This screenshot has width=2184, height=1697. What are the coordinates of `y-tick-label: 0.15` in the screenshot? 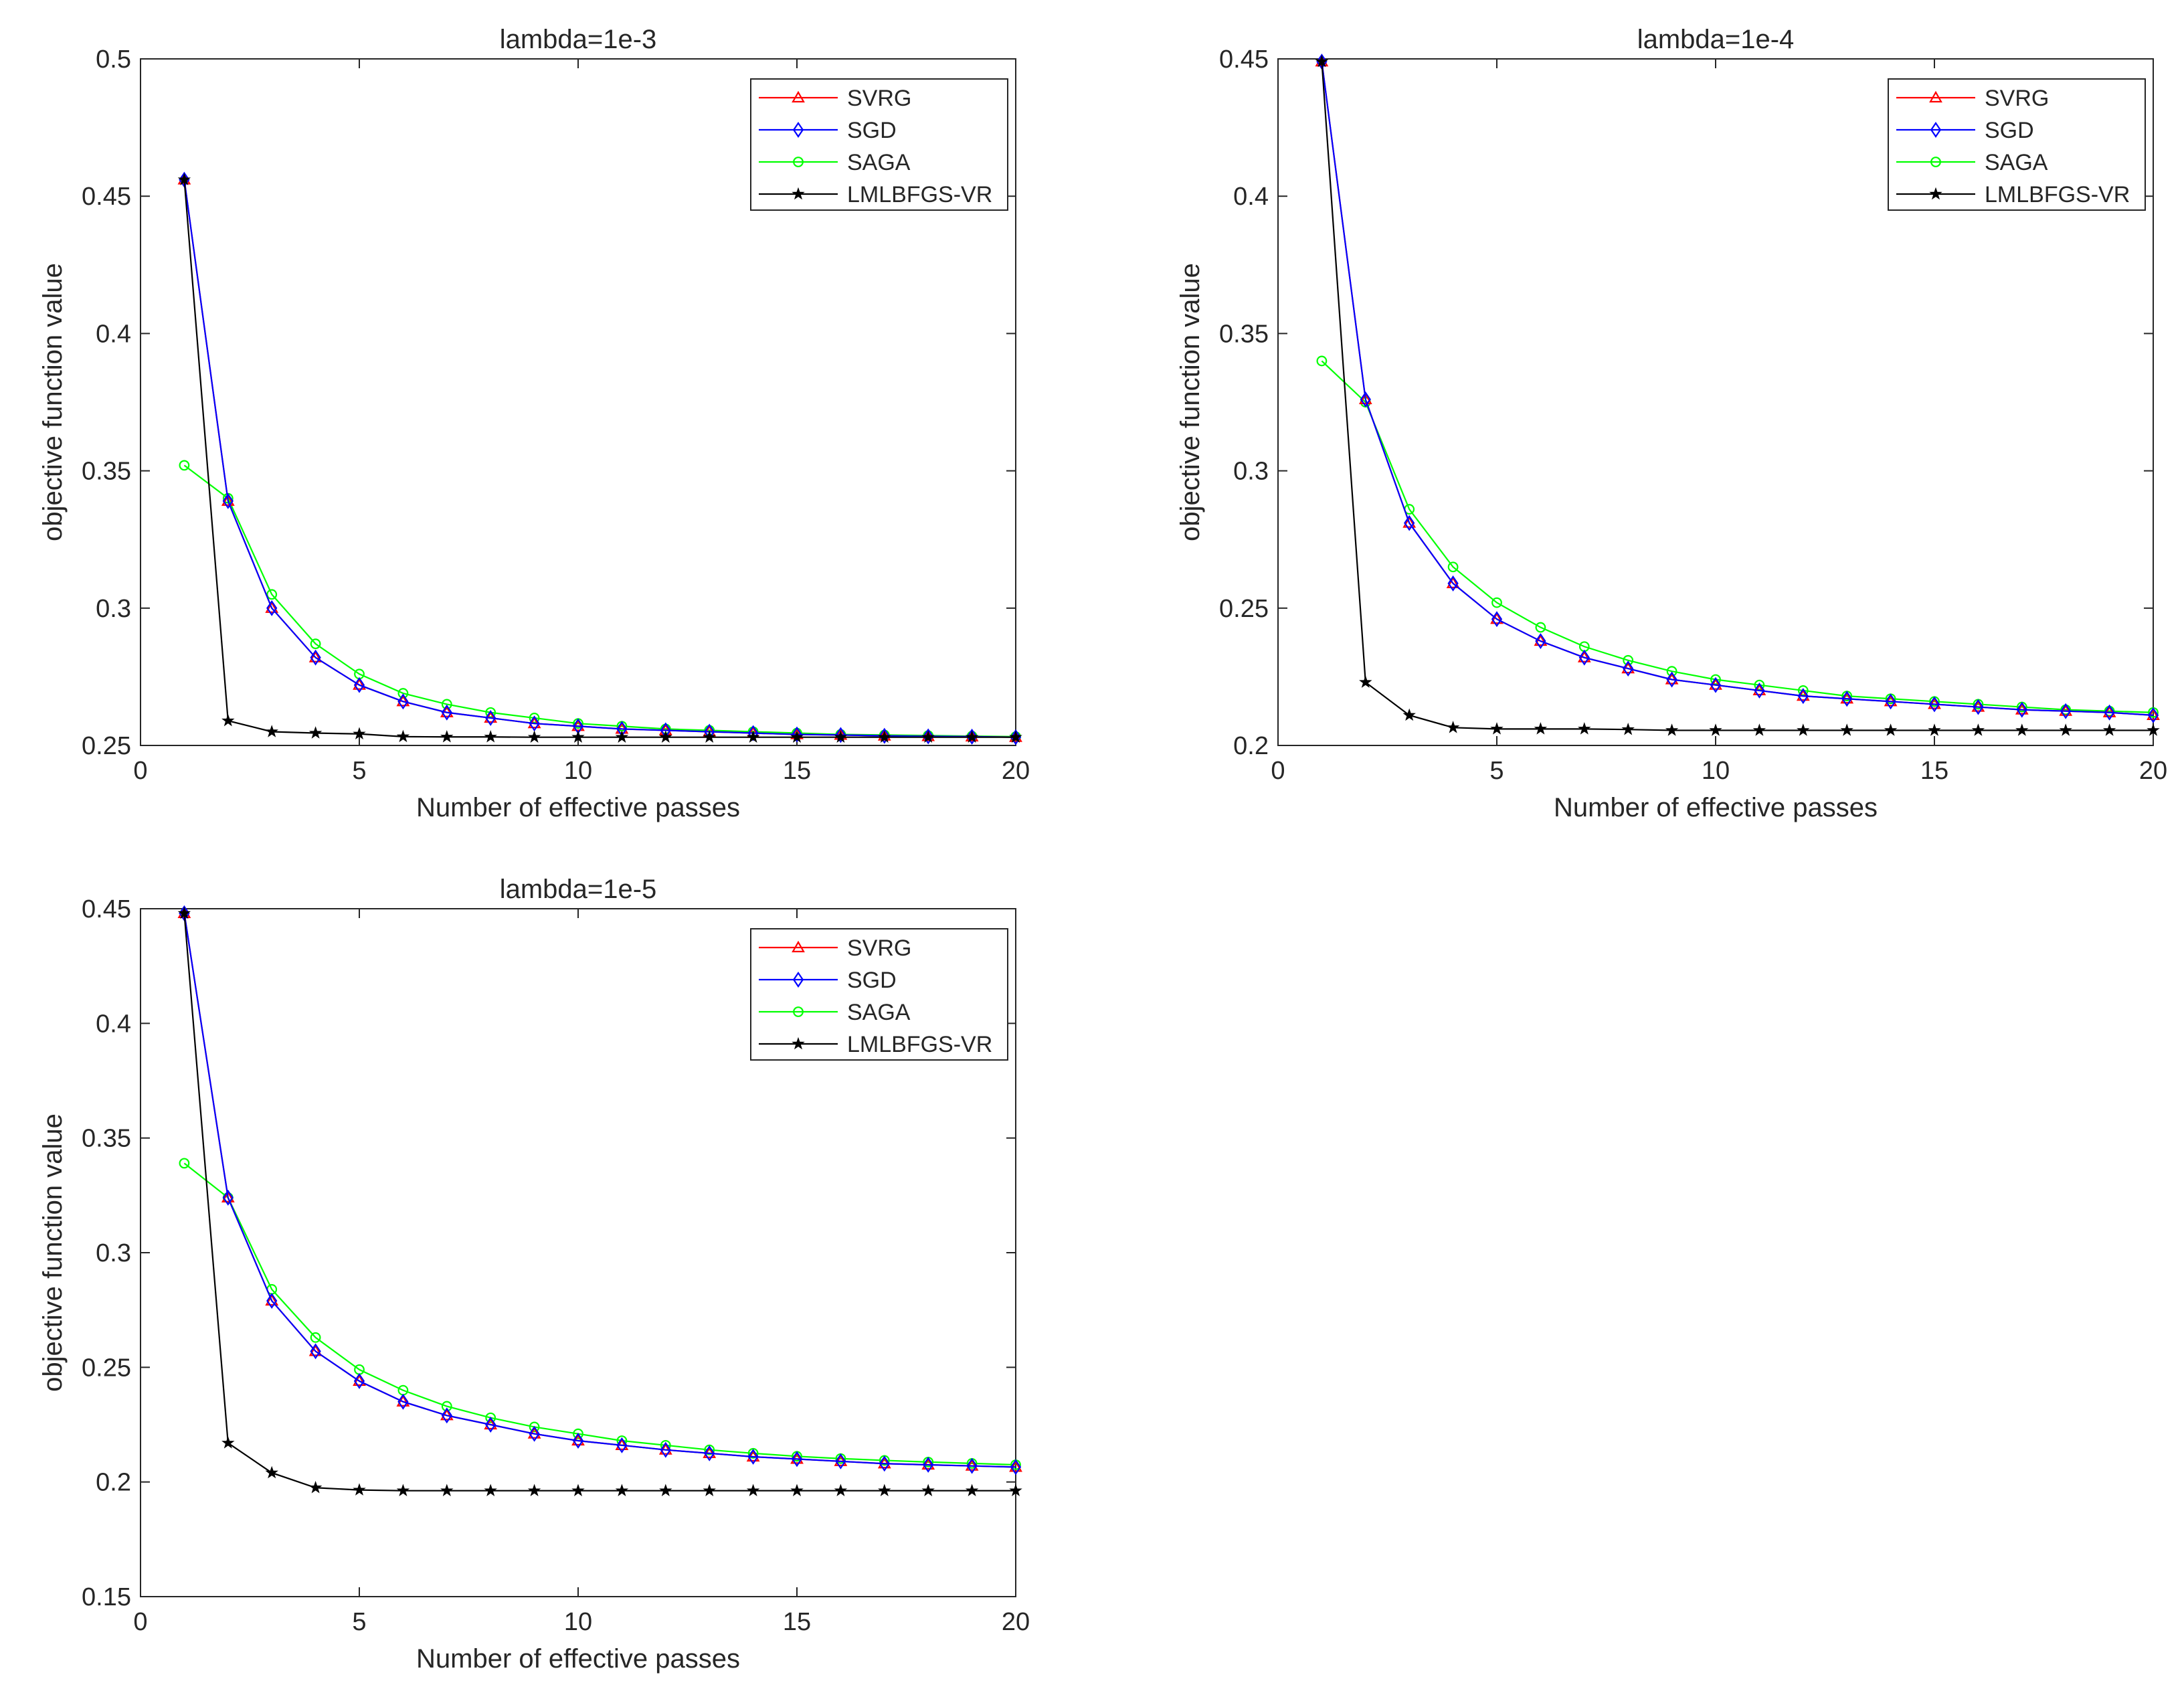 It's located at (106, 1597).